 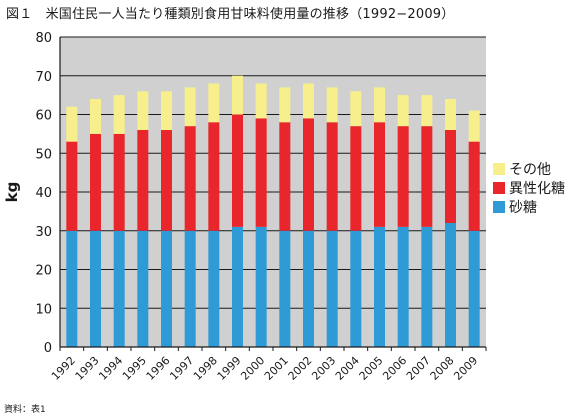 What do you see at coordinates (347, 368) in the screenshot?
I see `x-tick-label: 2004` at bounding box center [347, 368].